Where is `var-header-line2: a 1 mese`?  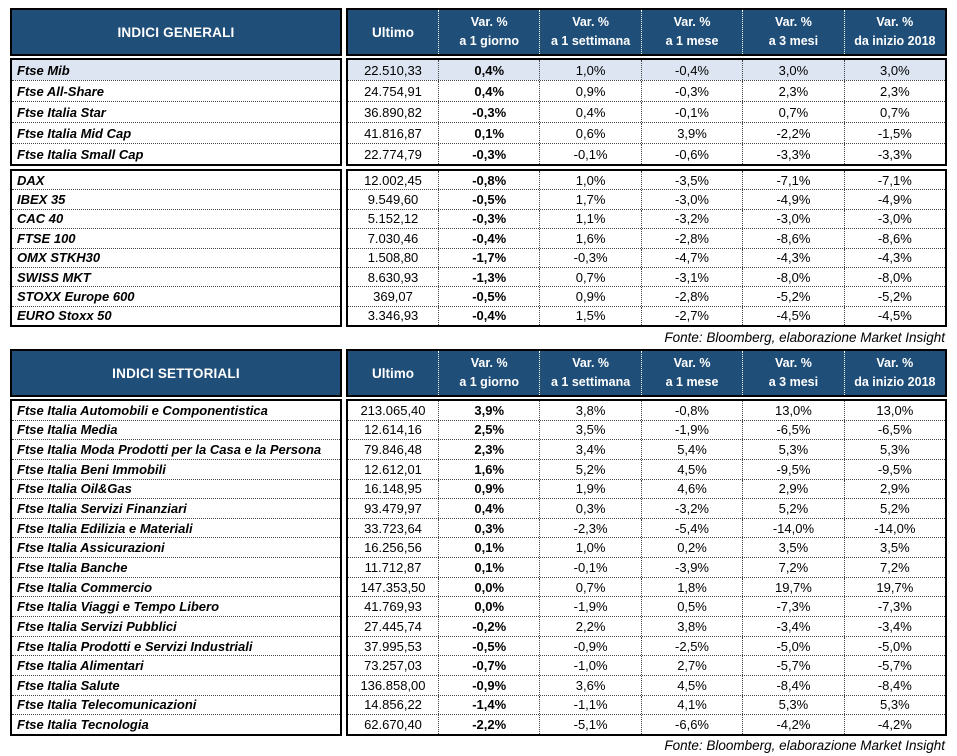 var-header-line2: a 1 mese is located at coordinates (692, 382).